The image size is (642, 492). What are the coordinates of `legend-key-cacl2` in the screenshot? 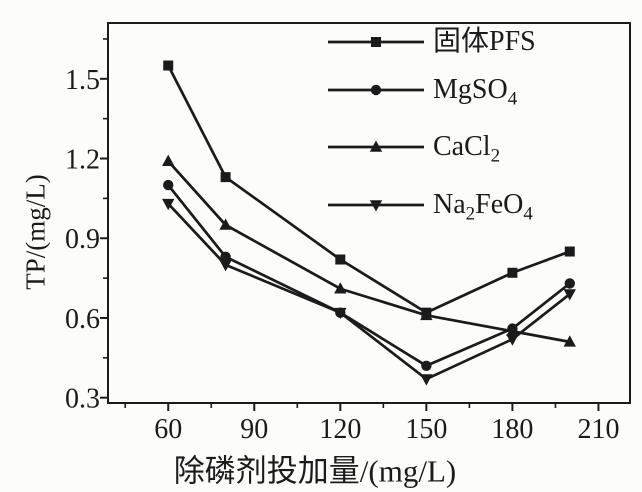 It's located at (376, 146).